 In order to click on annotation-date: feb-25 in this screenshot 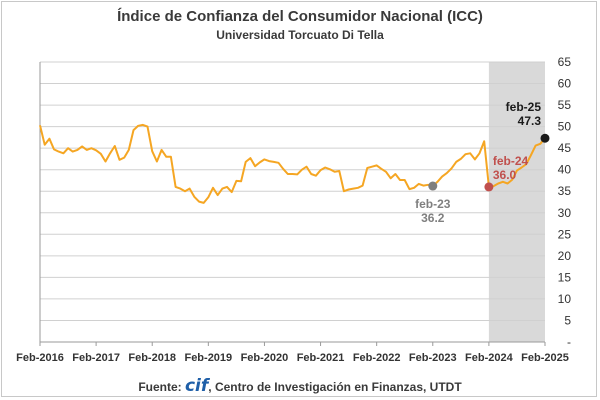, I will do `click(524, 107)`.